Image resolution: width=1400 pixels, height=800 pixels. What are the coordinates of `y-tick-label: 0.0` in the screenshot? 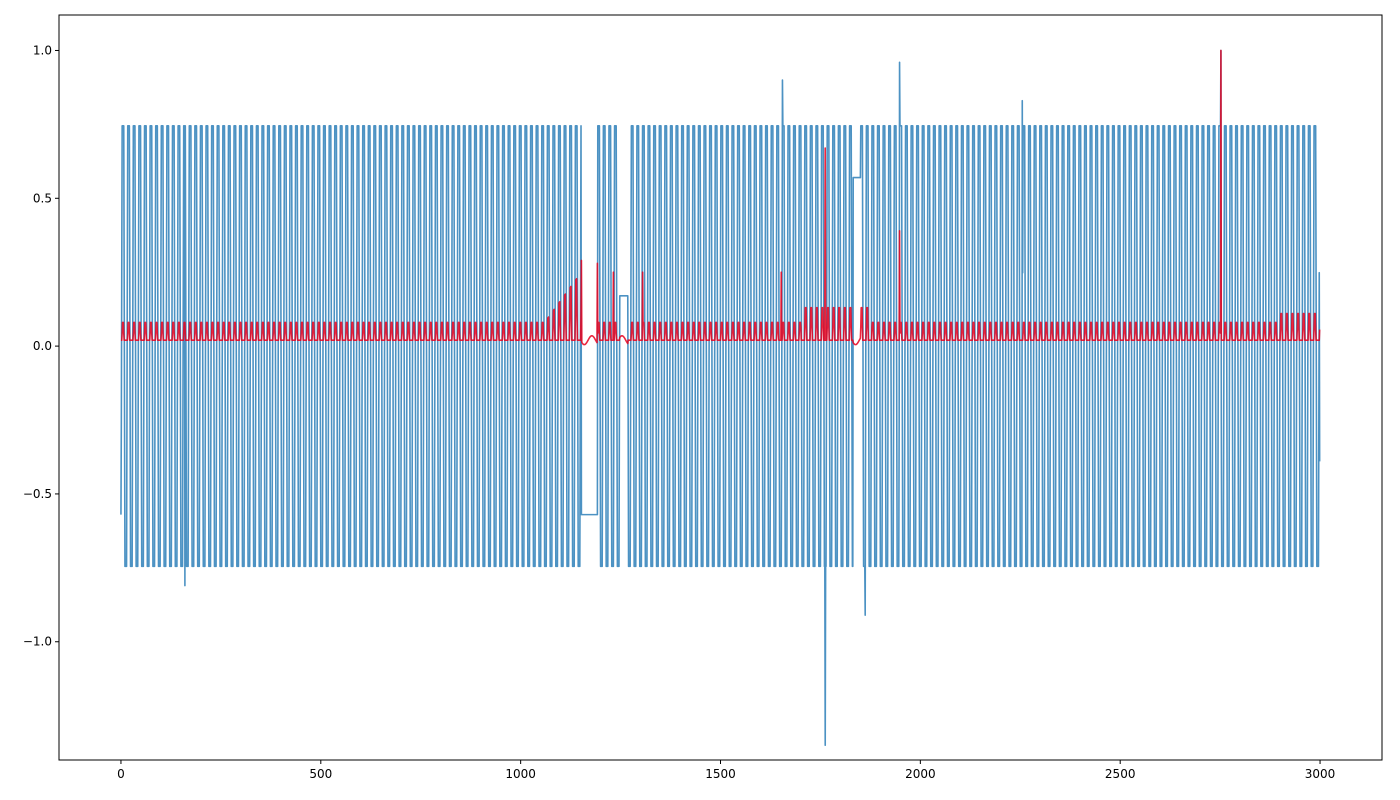 It's located at (42, 346).